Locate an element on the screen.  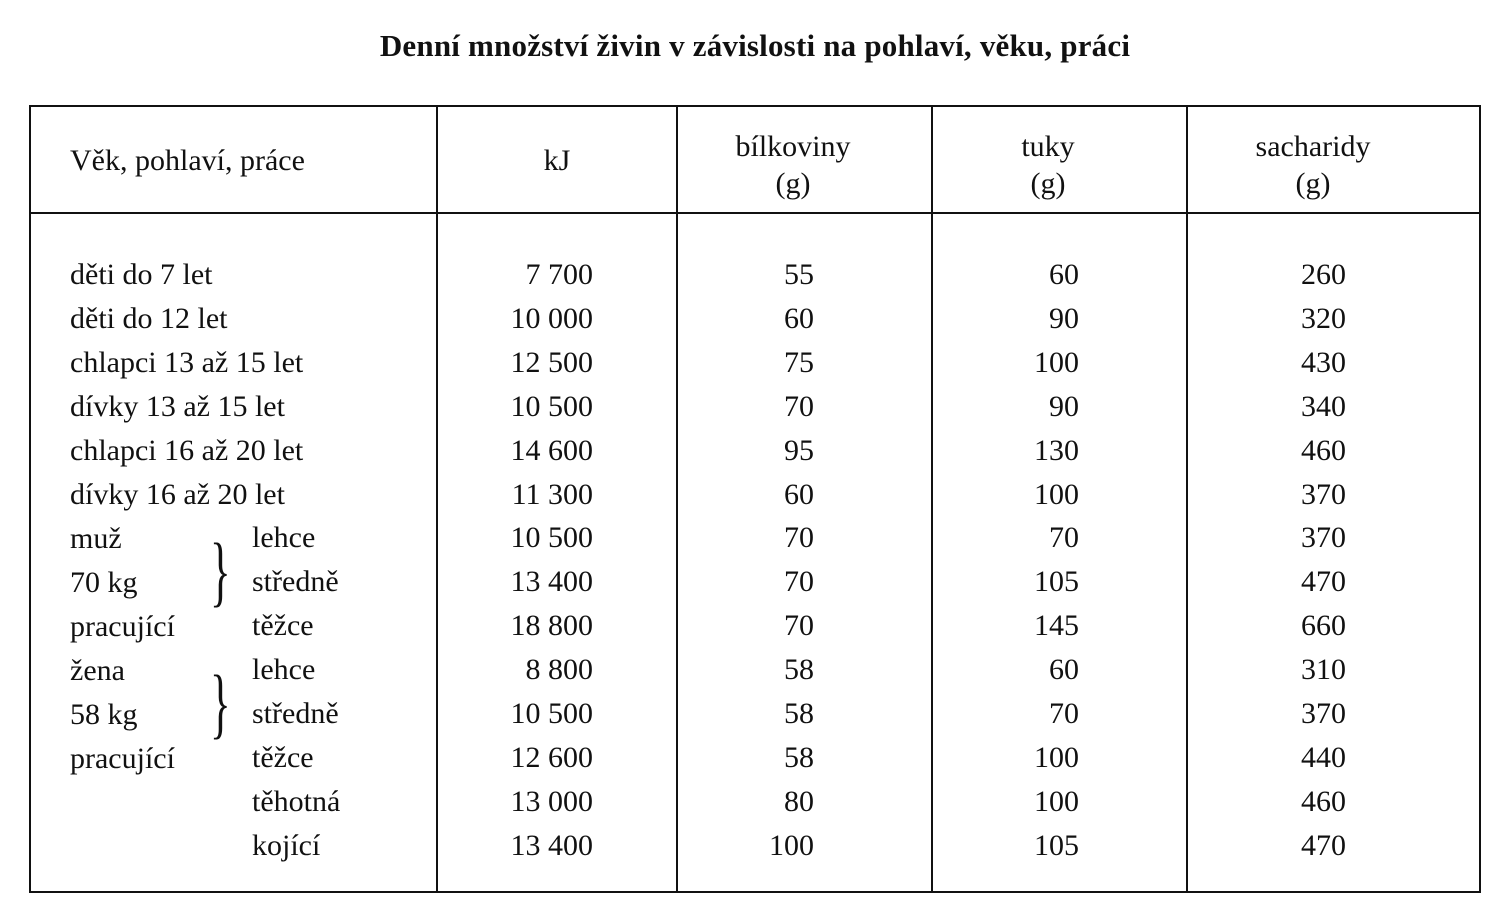
row-carbs: 320 is located at coordinates (1323, 318).